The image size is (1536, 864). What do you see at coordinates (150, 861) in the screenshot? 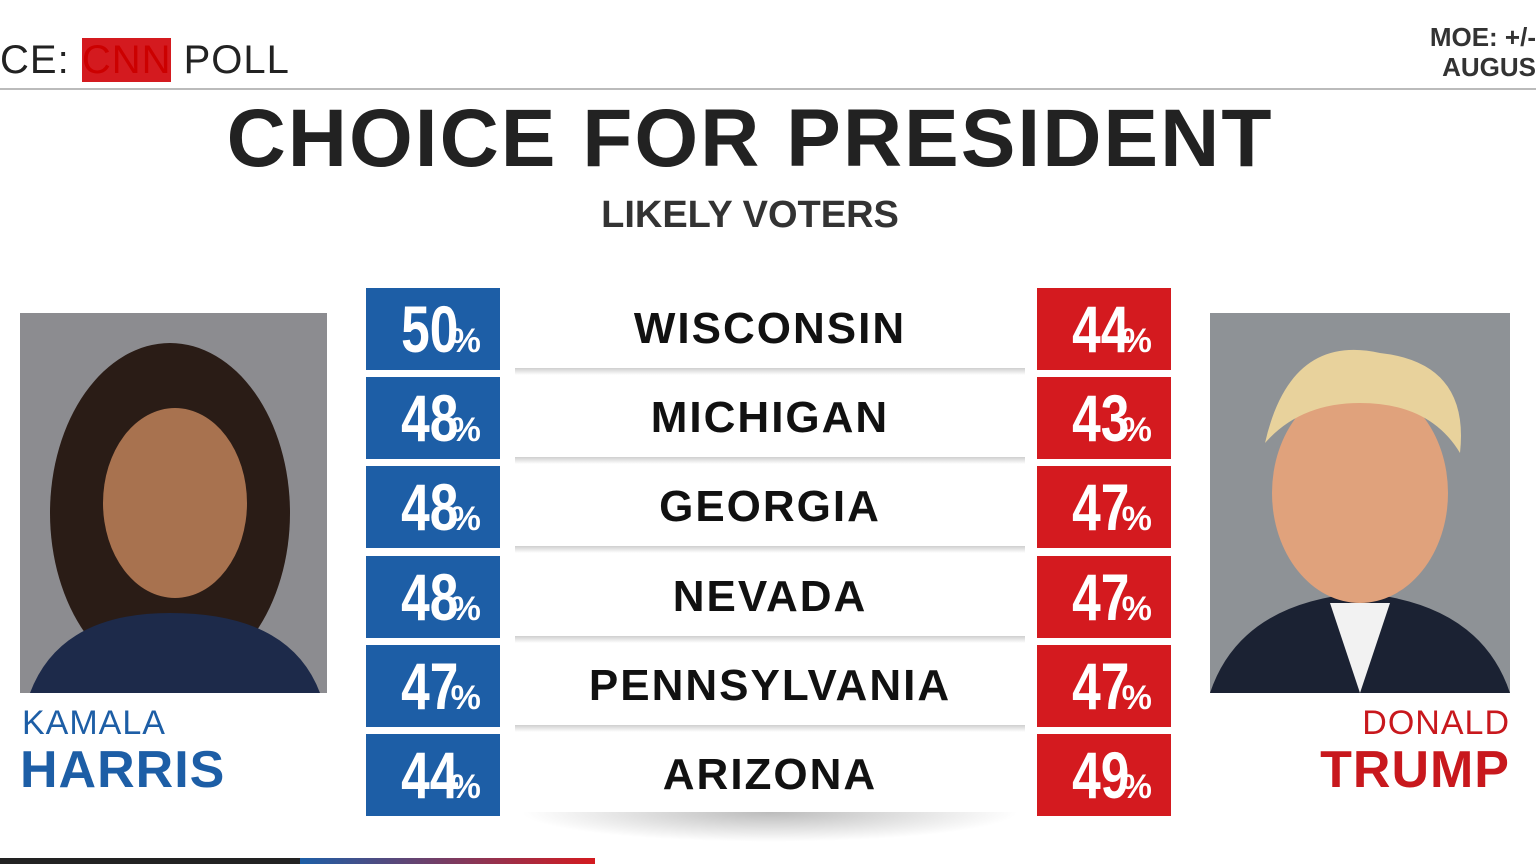
I see `bottom-bar` at bounding box center [150, 861].